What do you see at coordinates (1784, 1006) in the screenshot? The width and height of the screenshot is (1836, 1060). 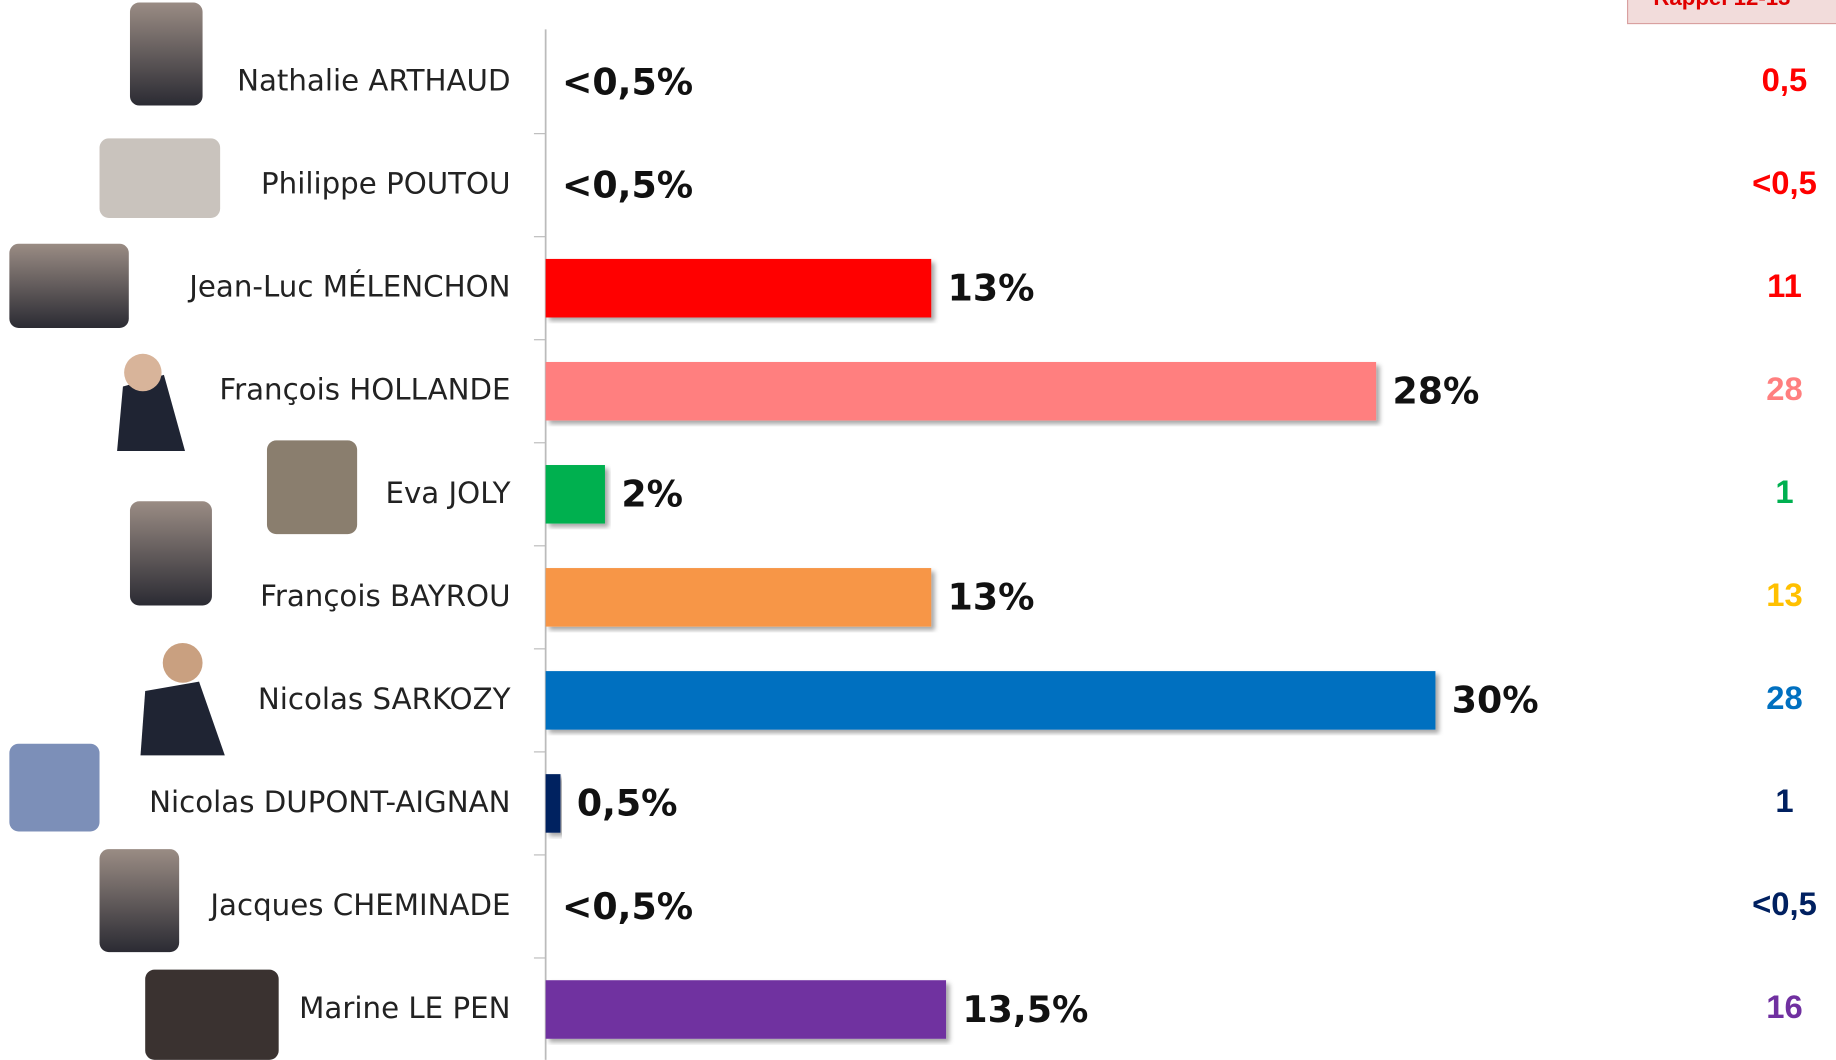 I see `previous-value: 16` at bounding box center [1784, 1006].